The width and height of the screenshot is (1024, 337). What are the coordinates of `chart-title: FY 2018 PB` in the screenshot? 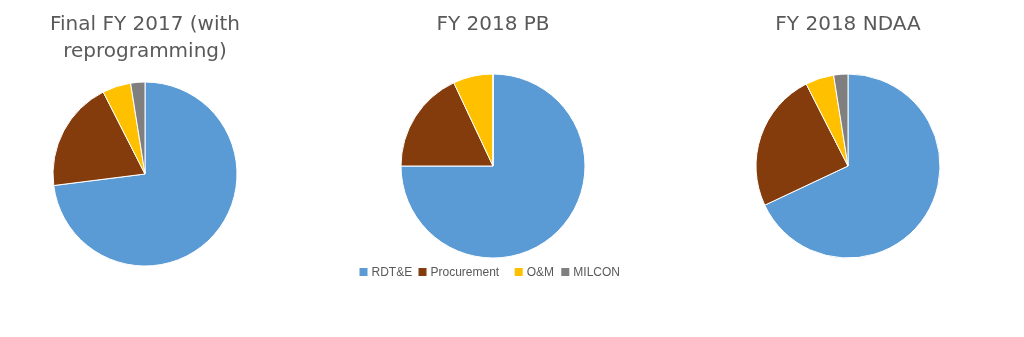 It's located at (493, 23).